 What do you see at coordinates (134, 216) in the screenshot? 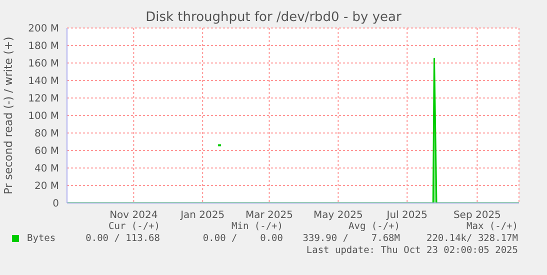
I see `x-tick-label: Nov 2024` at bounding box center [134, 216].